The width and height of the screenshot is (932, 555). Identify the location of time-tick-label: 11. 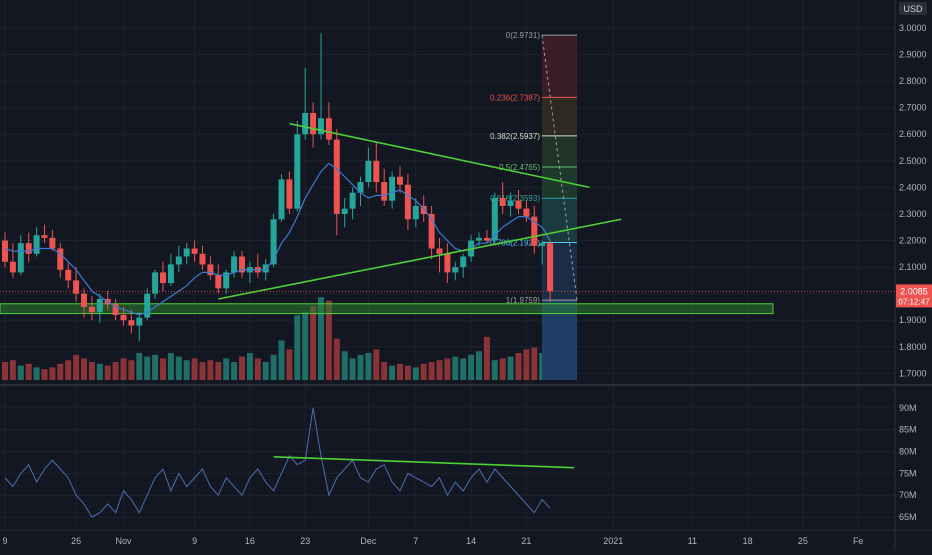
(692, 541).